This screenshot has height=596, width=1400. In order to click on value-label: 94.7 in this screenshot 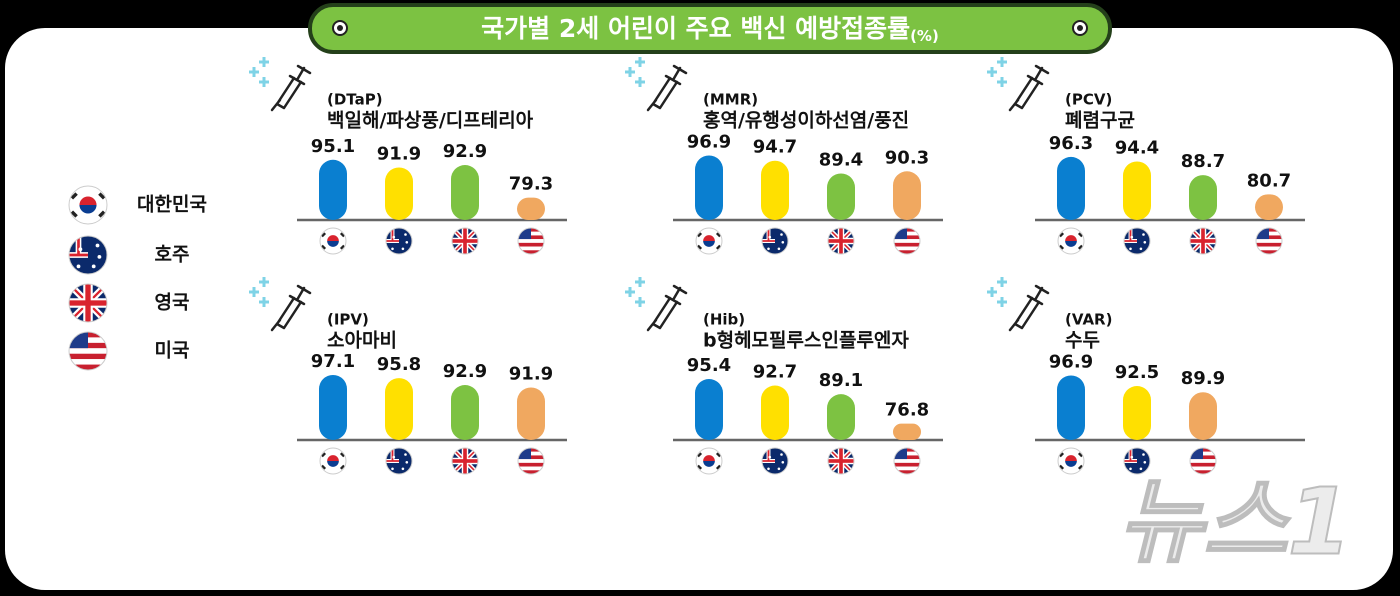, I will do `click(775, 147)`.